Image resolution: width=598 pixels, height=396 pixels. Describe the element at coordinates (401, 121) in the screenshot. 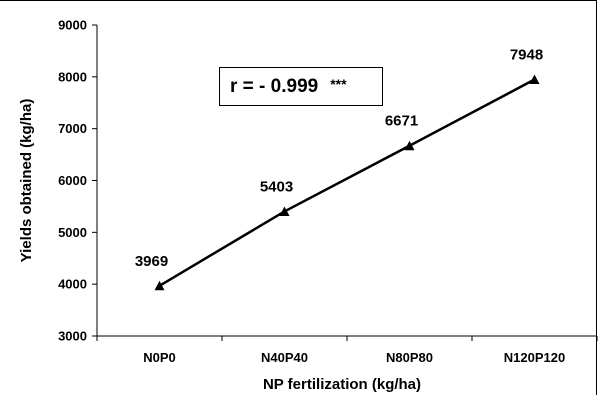

I see `data-label: 6671` at that location.